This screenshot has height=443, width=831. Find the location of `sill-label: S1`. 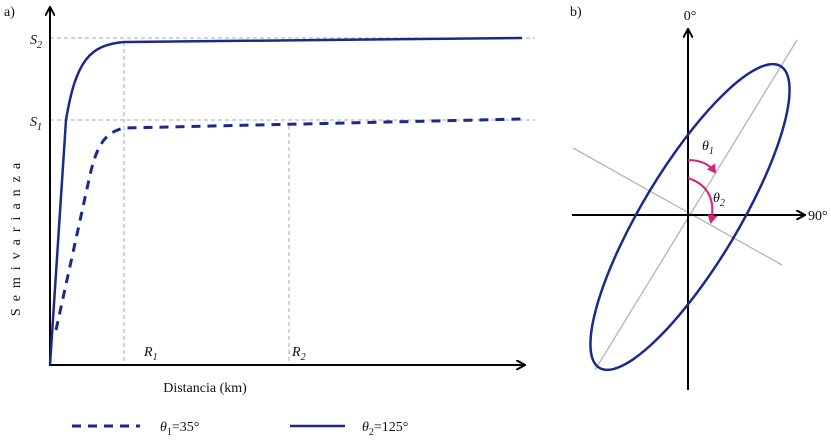

sill-label: S1 is located at coordinates (36, 124).